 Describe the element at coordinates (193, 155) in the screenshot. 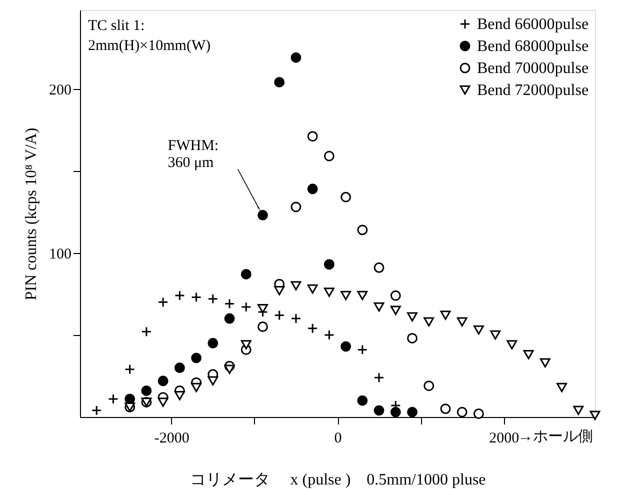

I see `annotation: FWHM: 360 μm` at that location.